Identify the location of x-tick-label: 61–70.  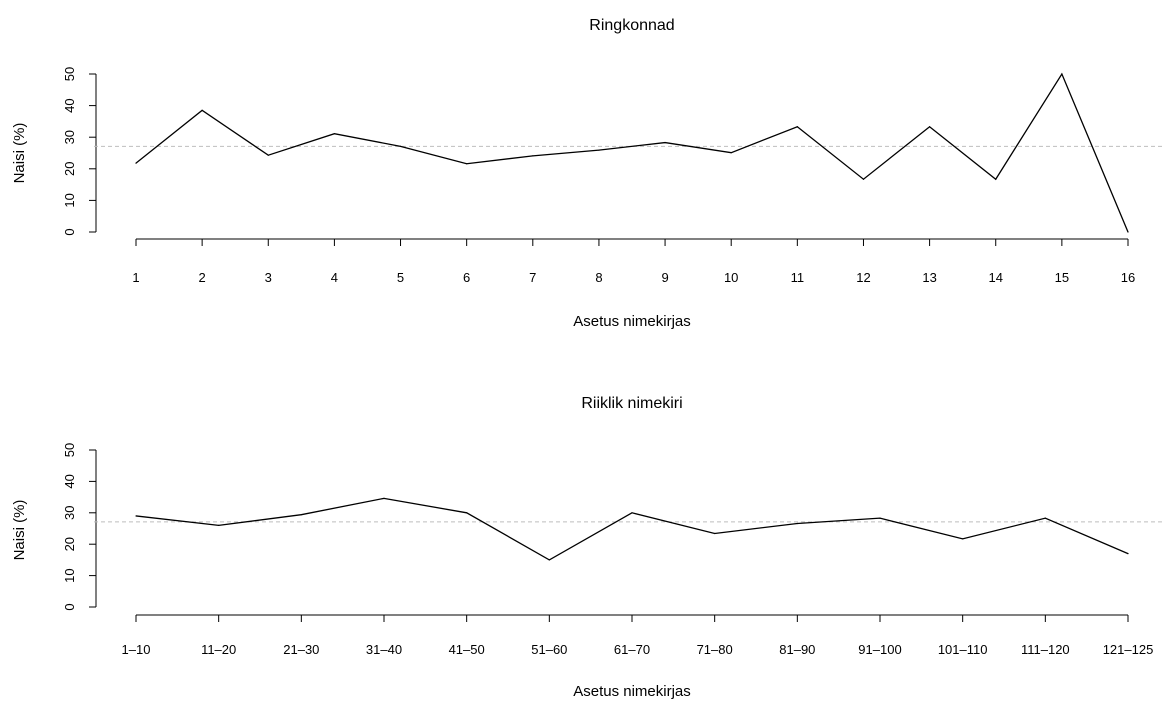
(632, 649).